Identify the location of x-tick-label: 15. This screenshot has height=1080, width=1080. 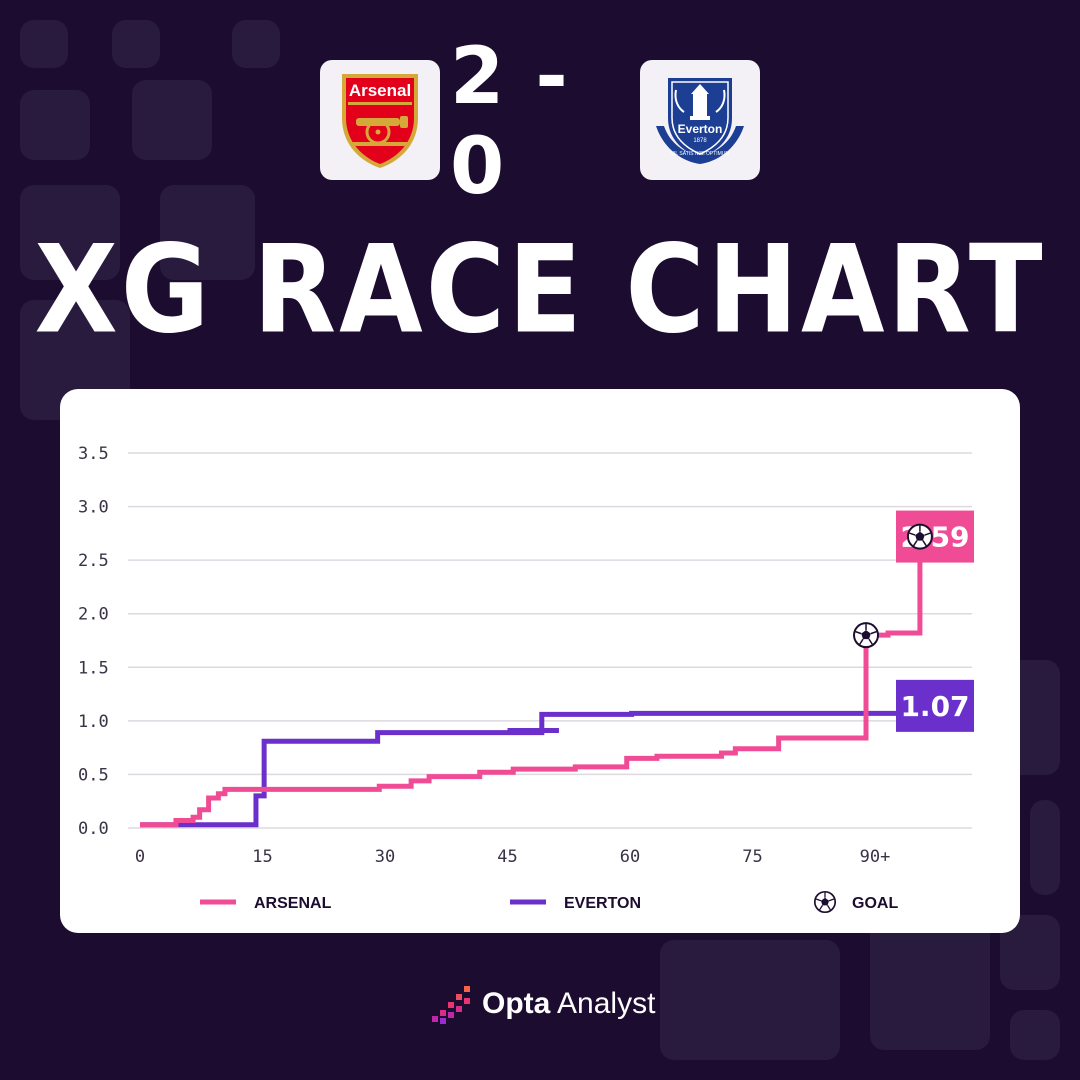
(262, 857).